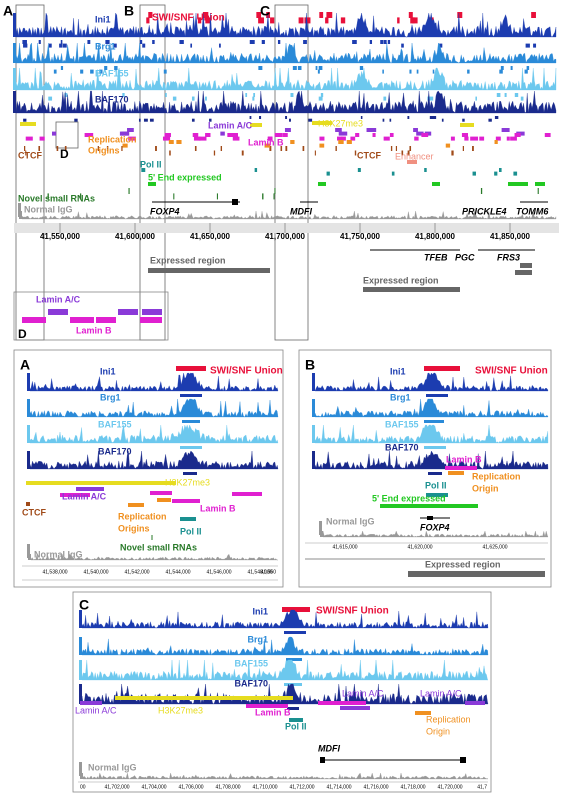 This screenshot has height=800, width=561. Describe the element at coordinates (64, 154) in the screenshot. I see `label: D` at that location.